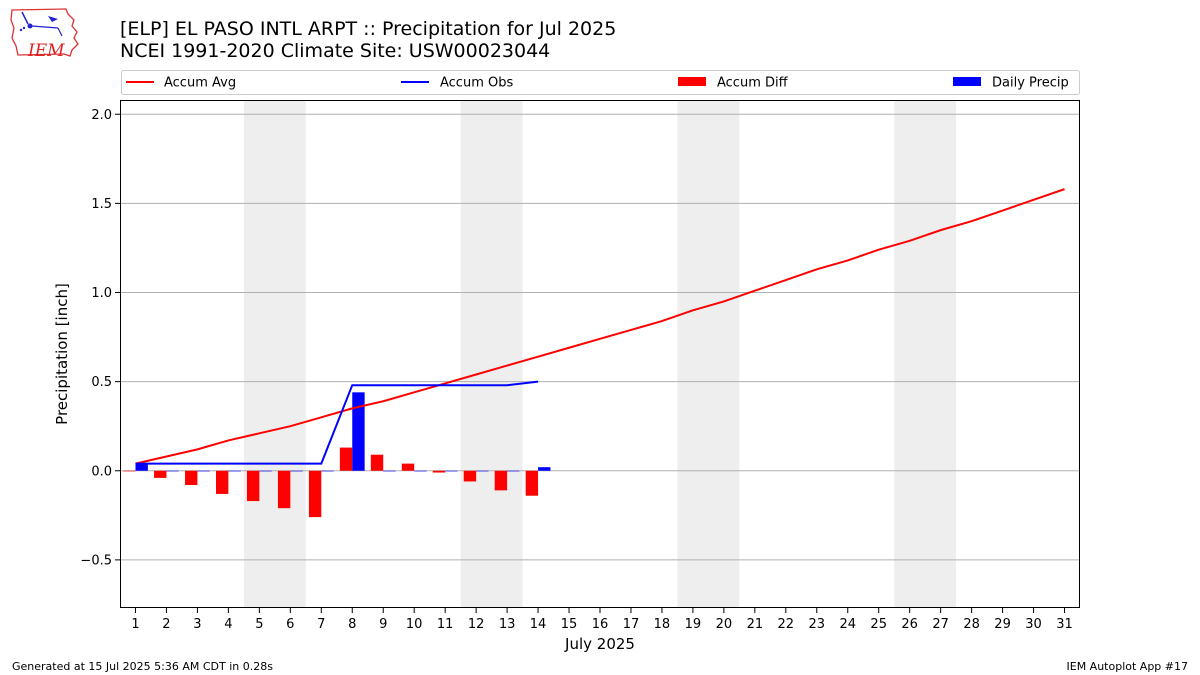 The image size is (1200, 675). I want to click on x-tick-label: 20, so click(724, 624).